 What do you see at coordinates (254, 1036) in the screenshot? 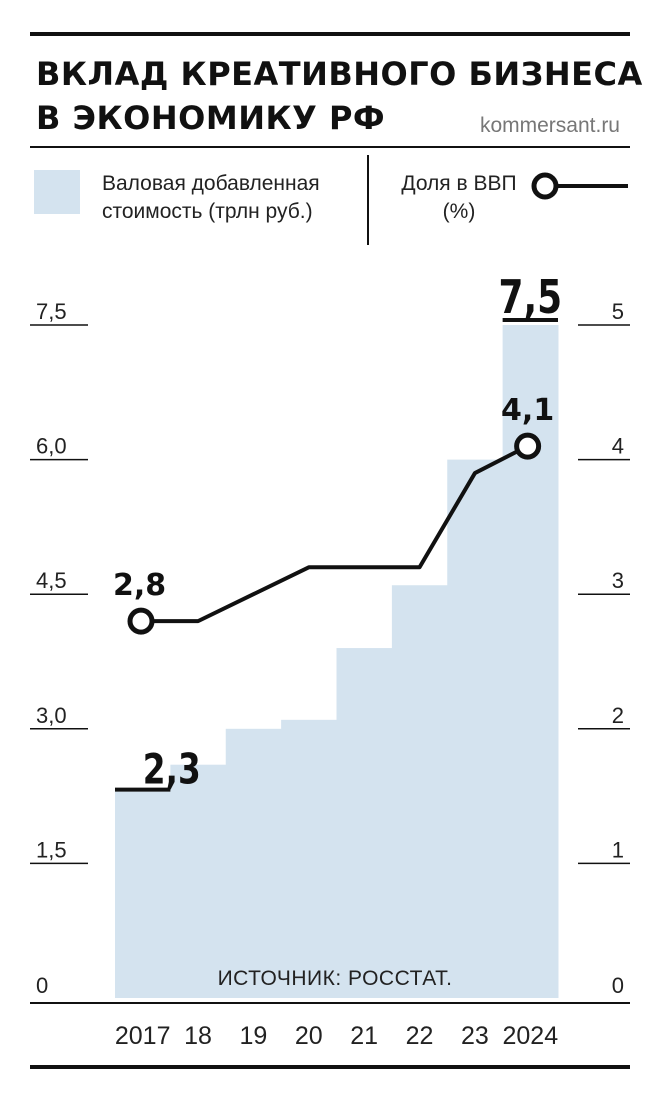
I see `x-label-19: 19` at bounding box center [254, 1036].